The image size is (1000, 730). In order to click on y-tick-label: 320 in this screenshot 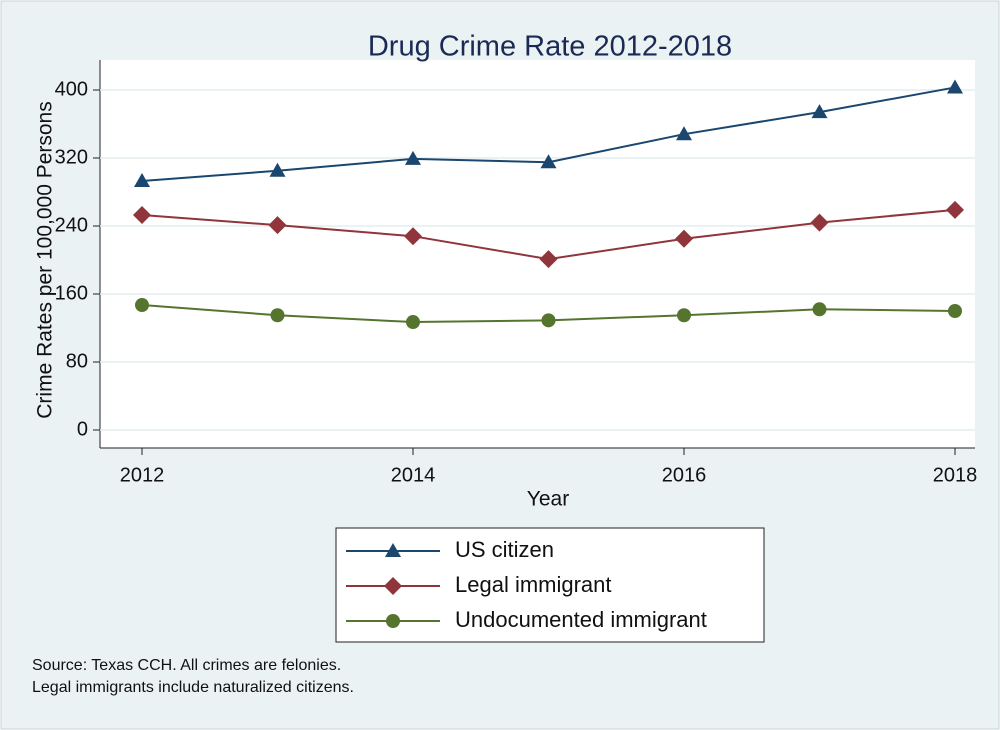, I will do `click(71, 157)`.